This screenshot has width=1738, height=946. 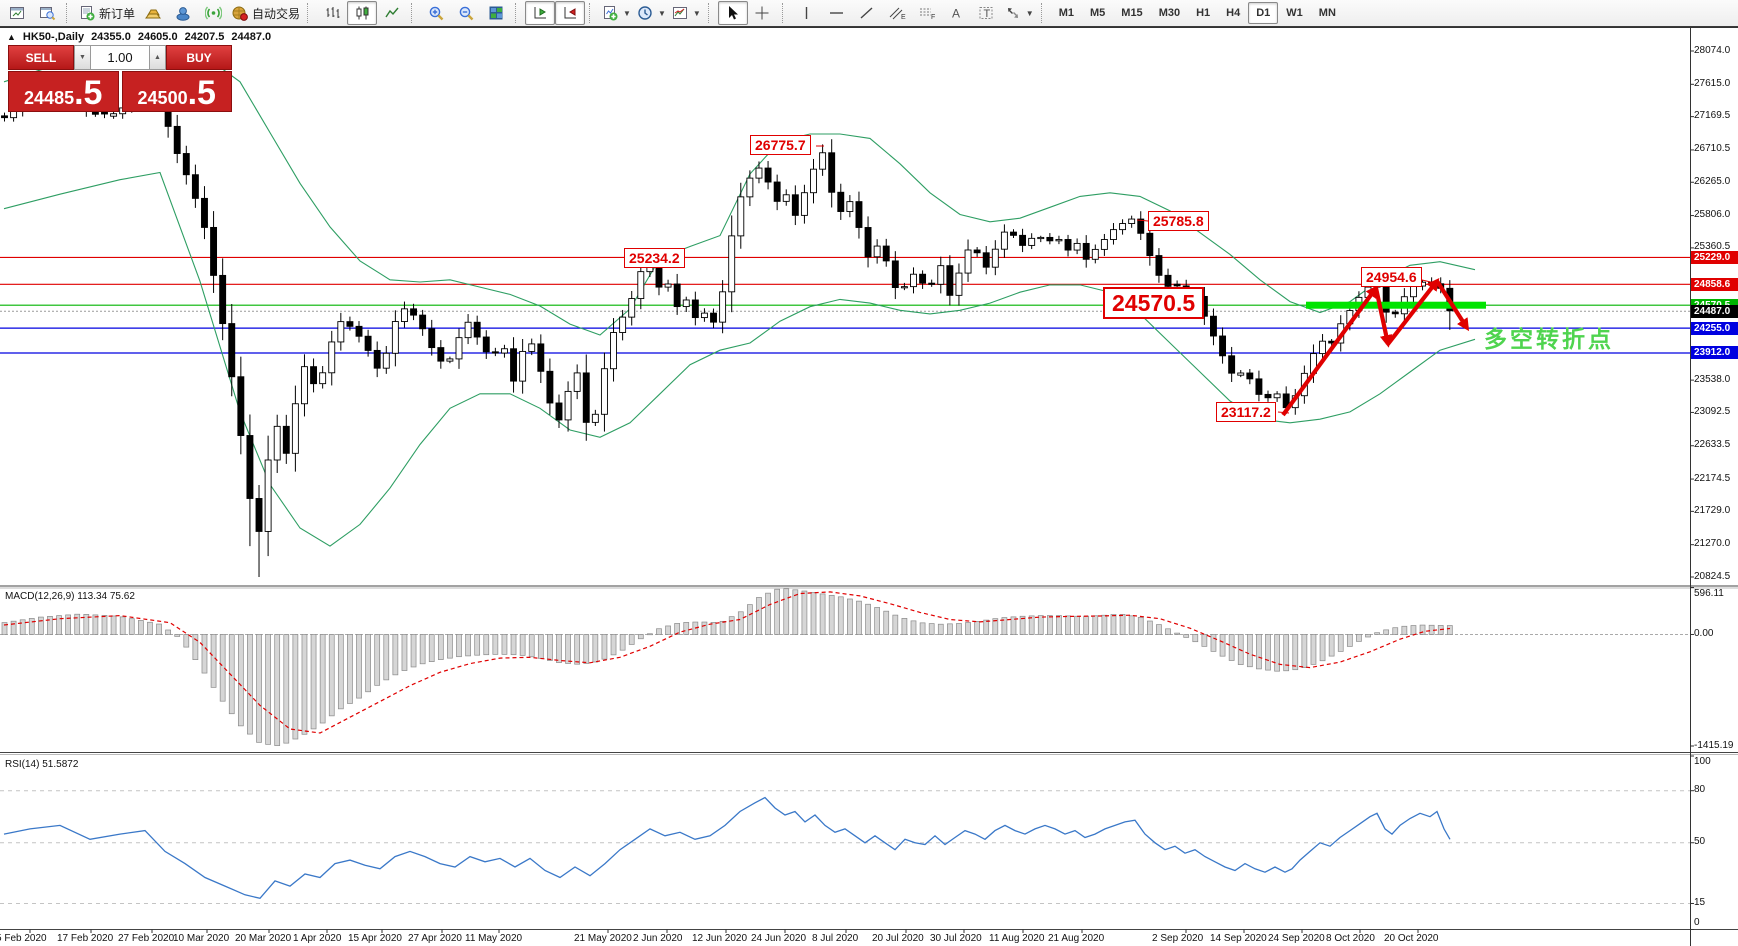 I want to click on indicators-button: ▼, so click(x=616, y=13).